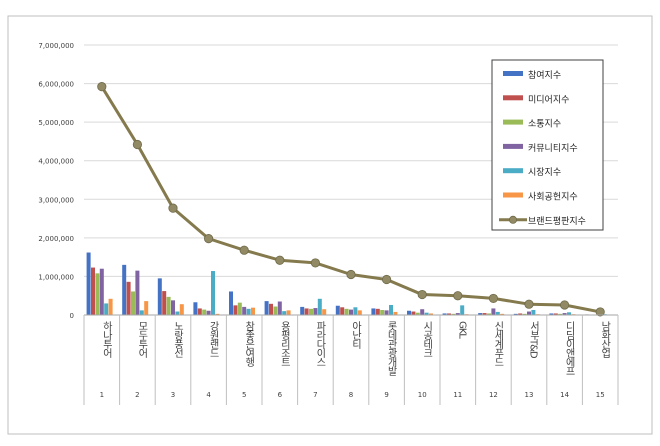  What do you see at coordinates (315, 395) in the screenshot?
I see `category-index: 7` at bounding box center [315, 395].